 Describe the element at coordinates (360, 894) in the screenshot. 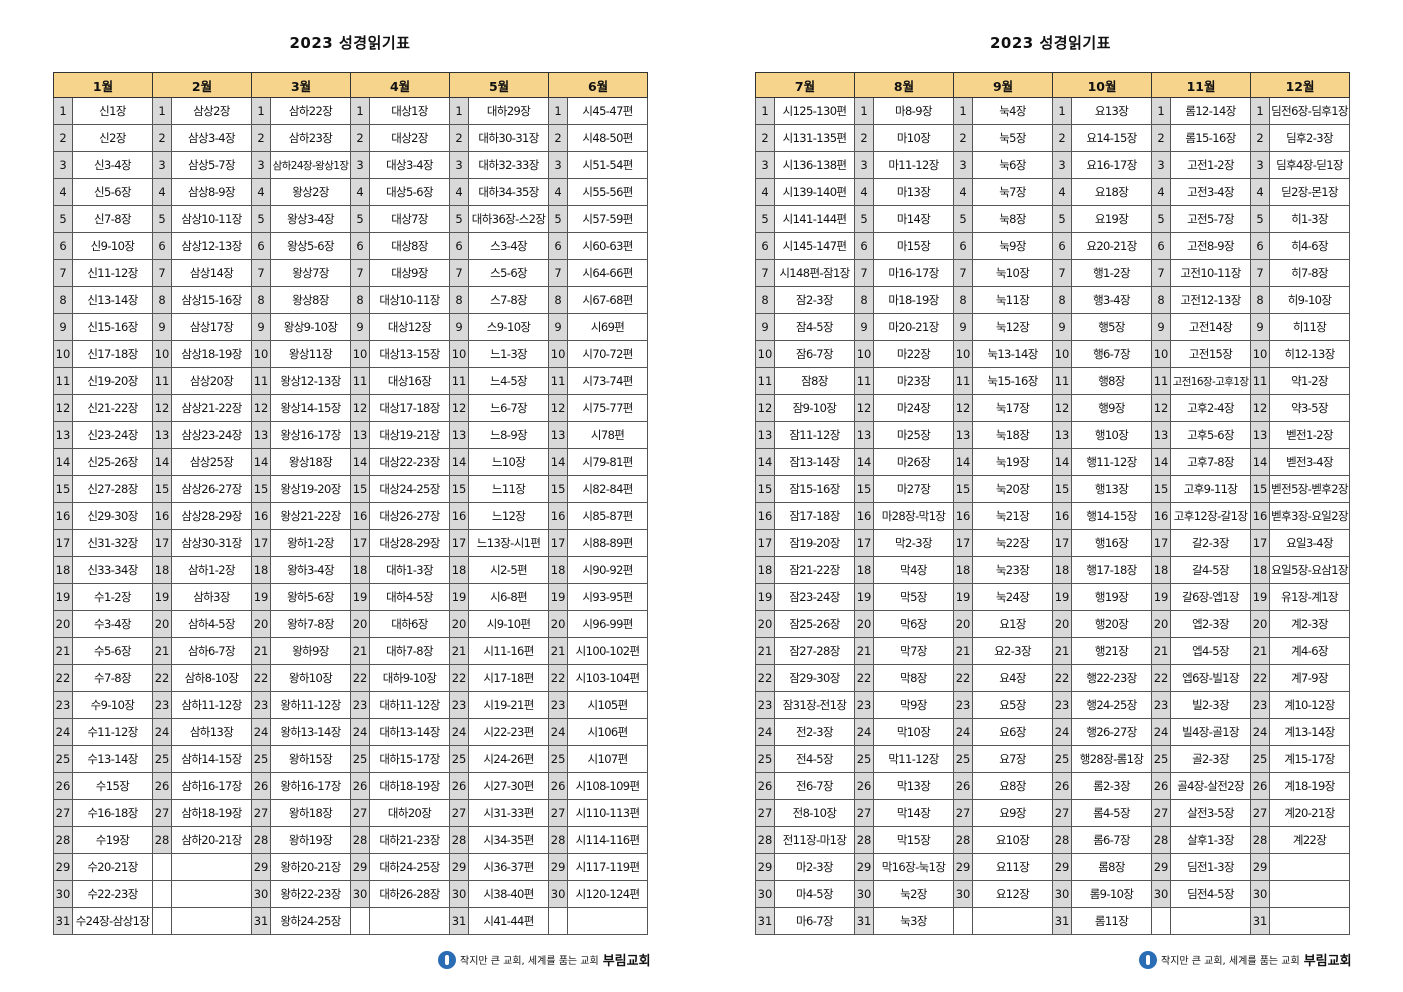

I see `day-number: 30` at that location.